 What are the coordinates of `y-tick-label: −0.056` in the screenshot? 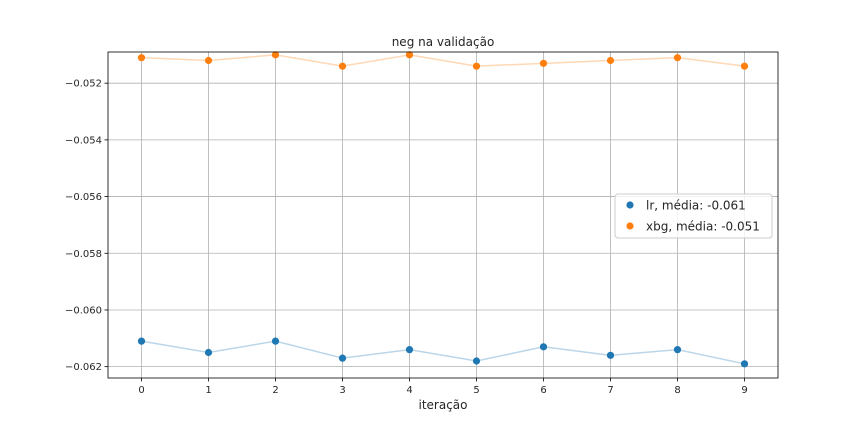 It's located at (83, 197).